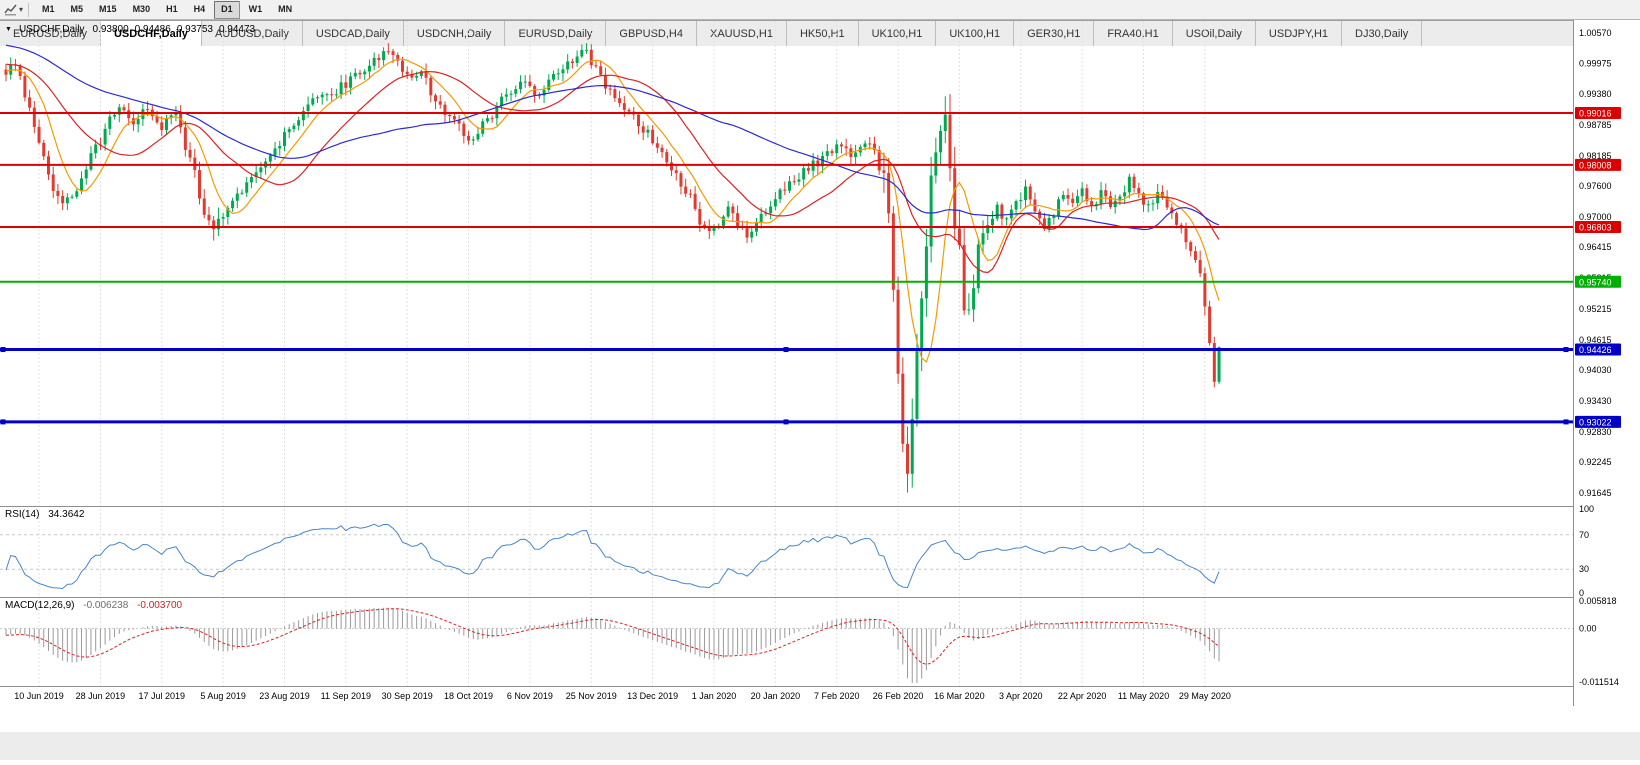 The image size is (1640, 765). What do you see at coordinates (407, 696) in the screenshot?
I see `date-axis-label: 30 Sep 2019` at bounding box center [407, 696].